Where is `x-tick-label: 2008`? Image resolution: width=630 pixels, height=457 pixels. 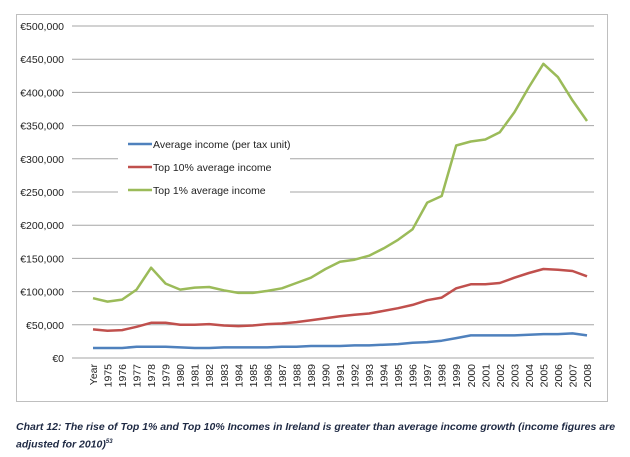
x-tick-label: 2008 is located at coordinates (588, 376).